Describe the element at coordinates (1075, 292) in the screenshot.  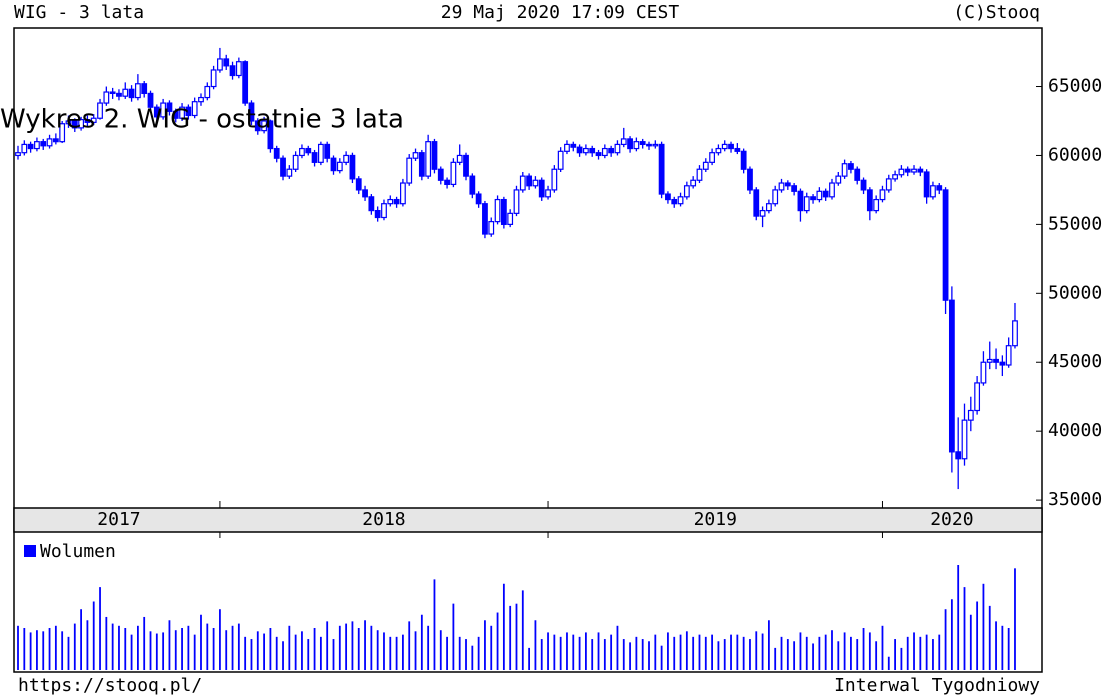
I see `y-tick-label: 50000` at that location.